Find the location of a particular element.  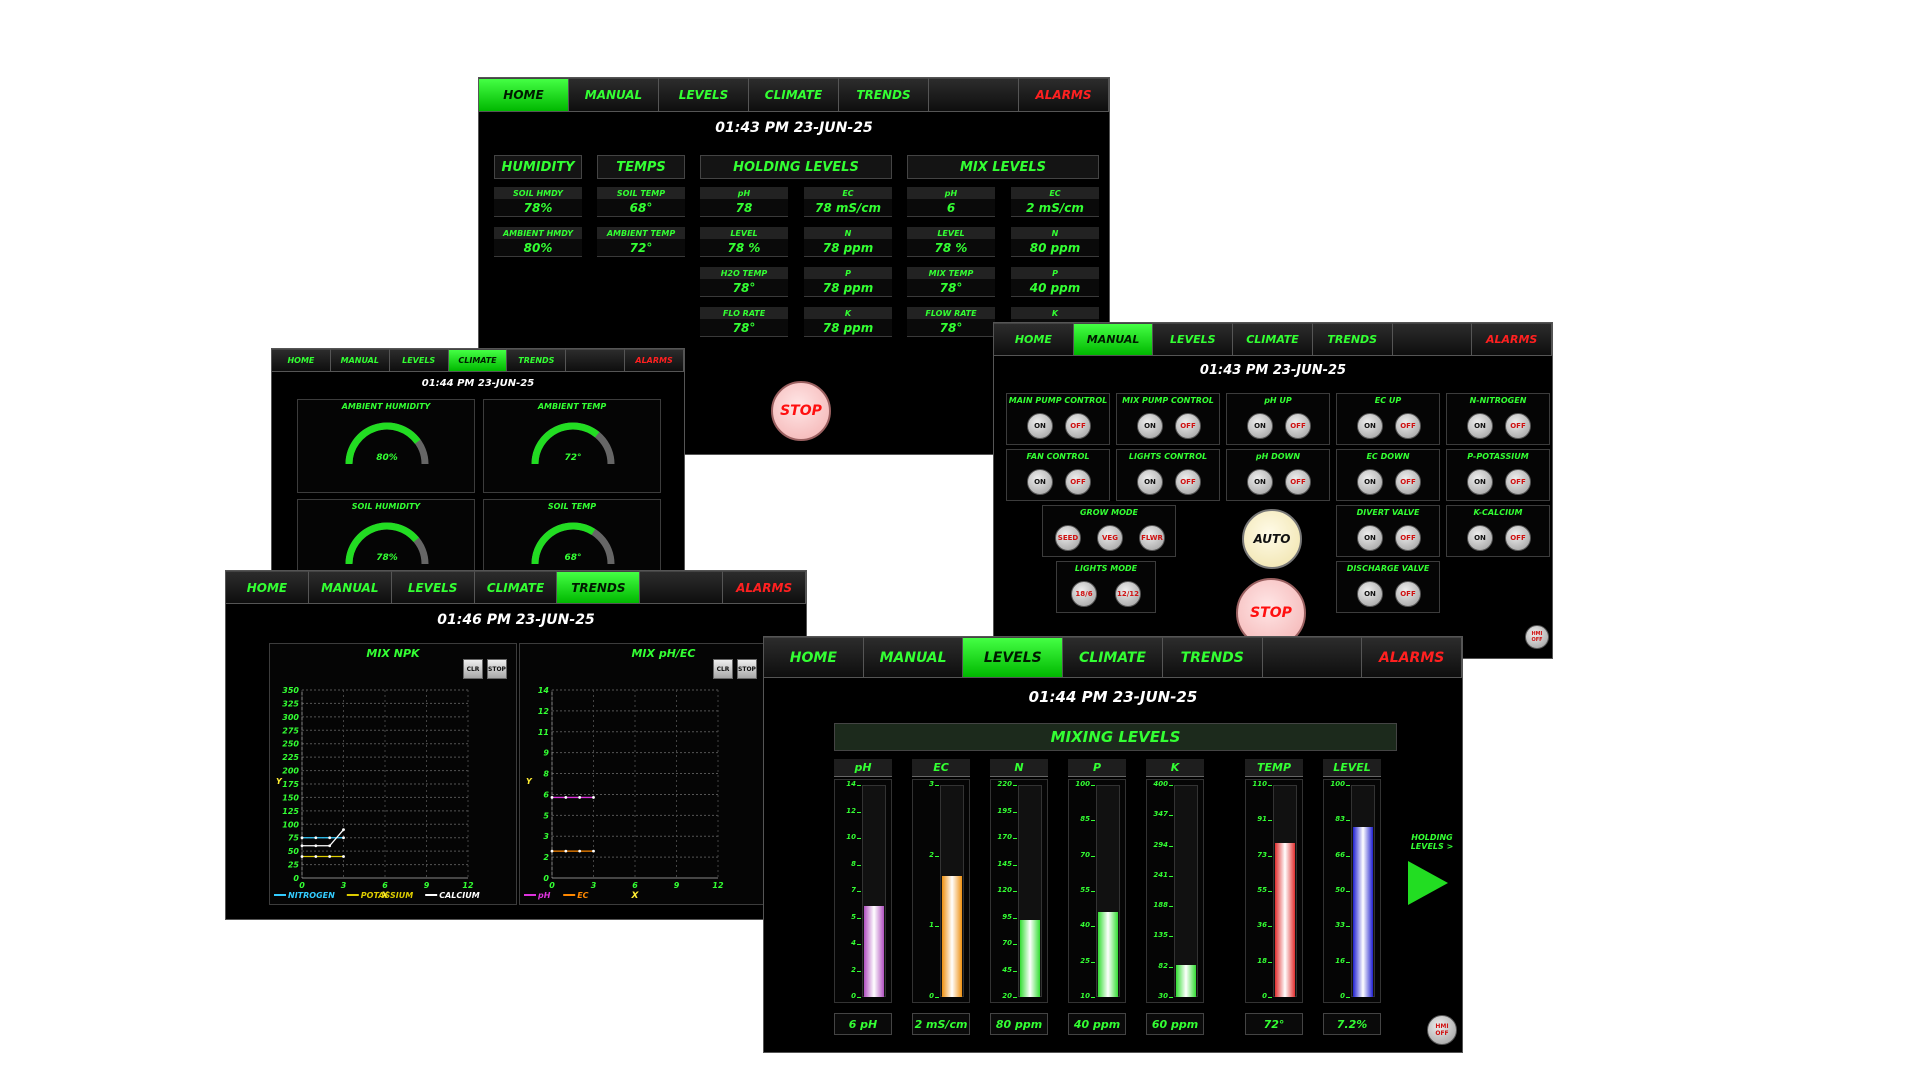

divert-on-button: ON is located at coordinates (1370, 538).